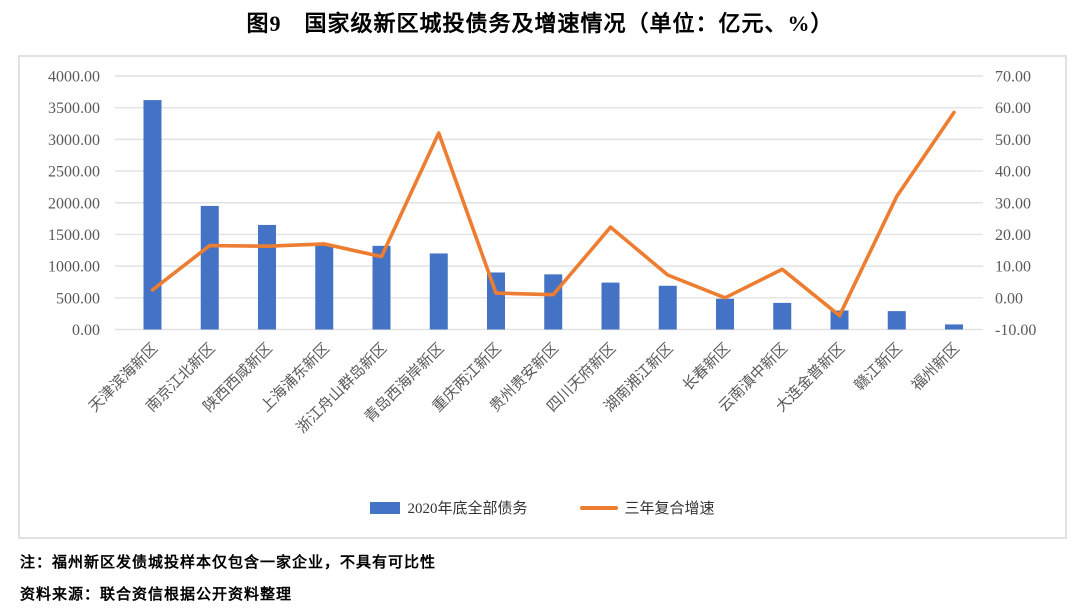  Describe the element at coordinates (78, 298) in the screenshot. I see `left-axis-tick-label: 500.00` at that location.